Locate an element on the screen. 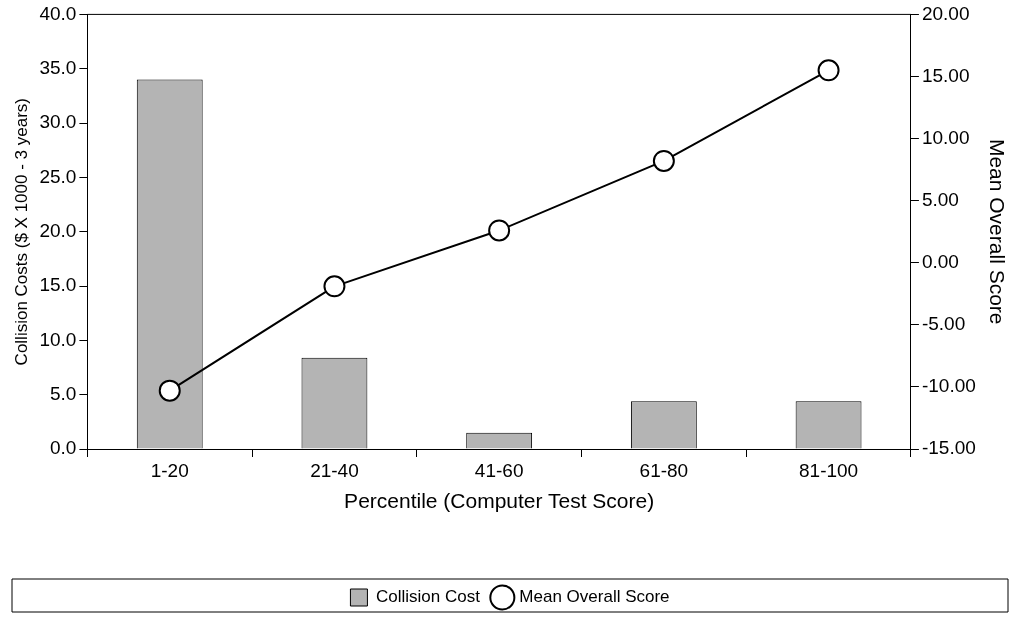  x-tick-label: 61-80 is located at coordinates (664, 470).